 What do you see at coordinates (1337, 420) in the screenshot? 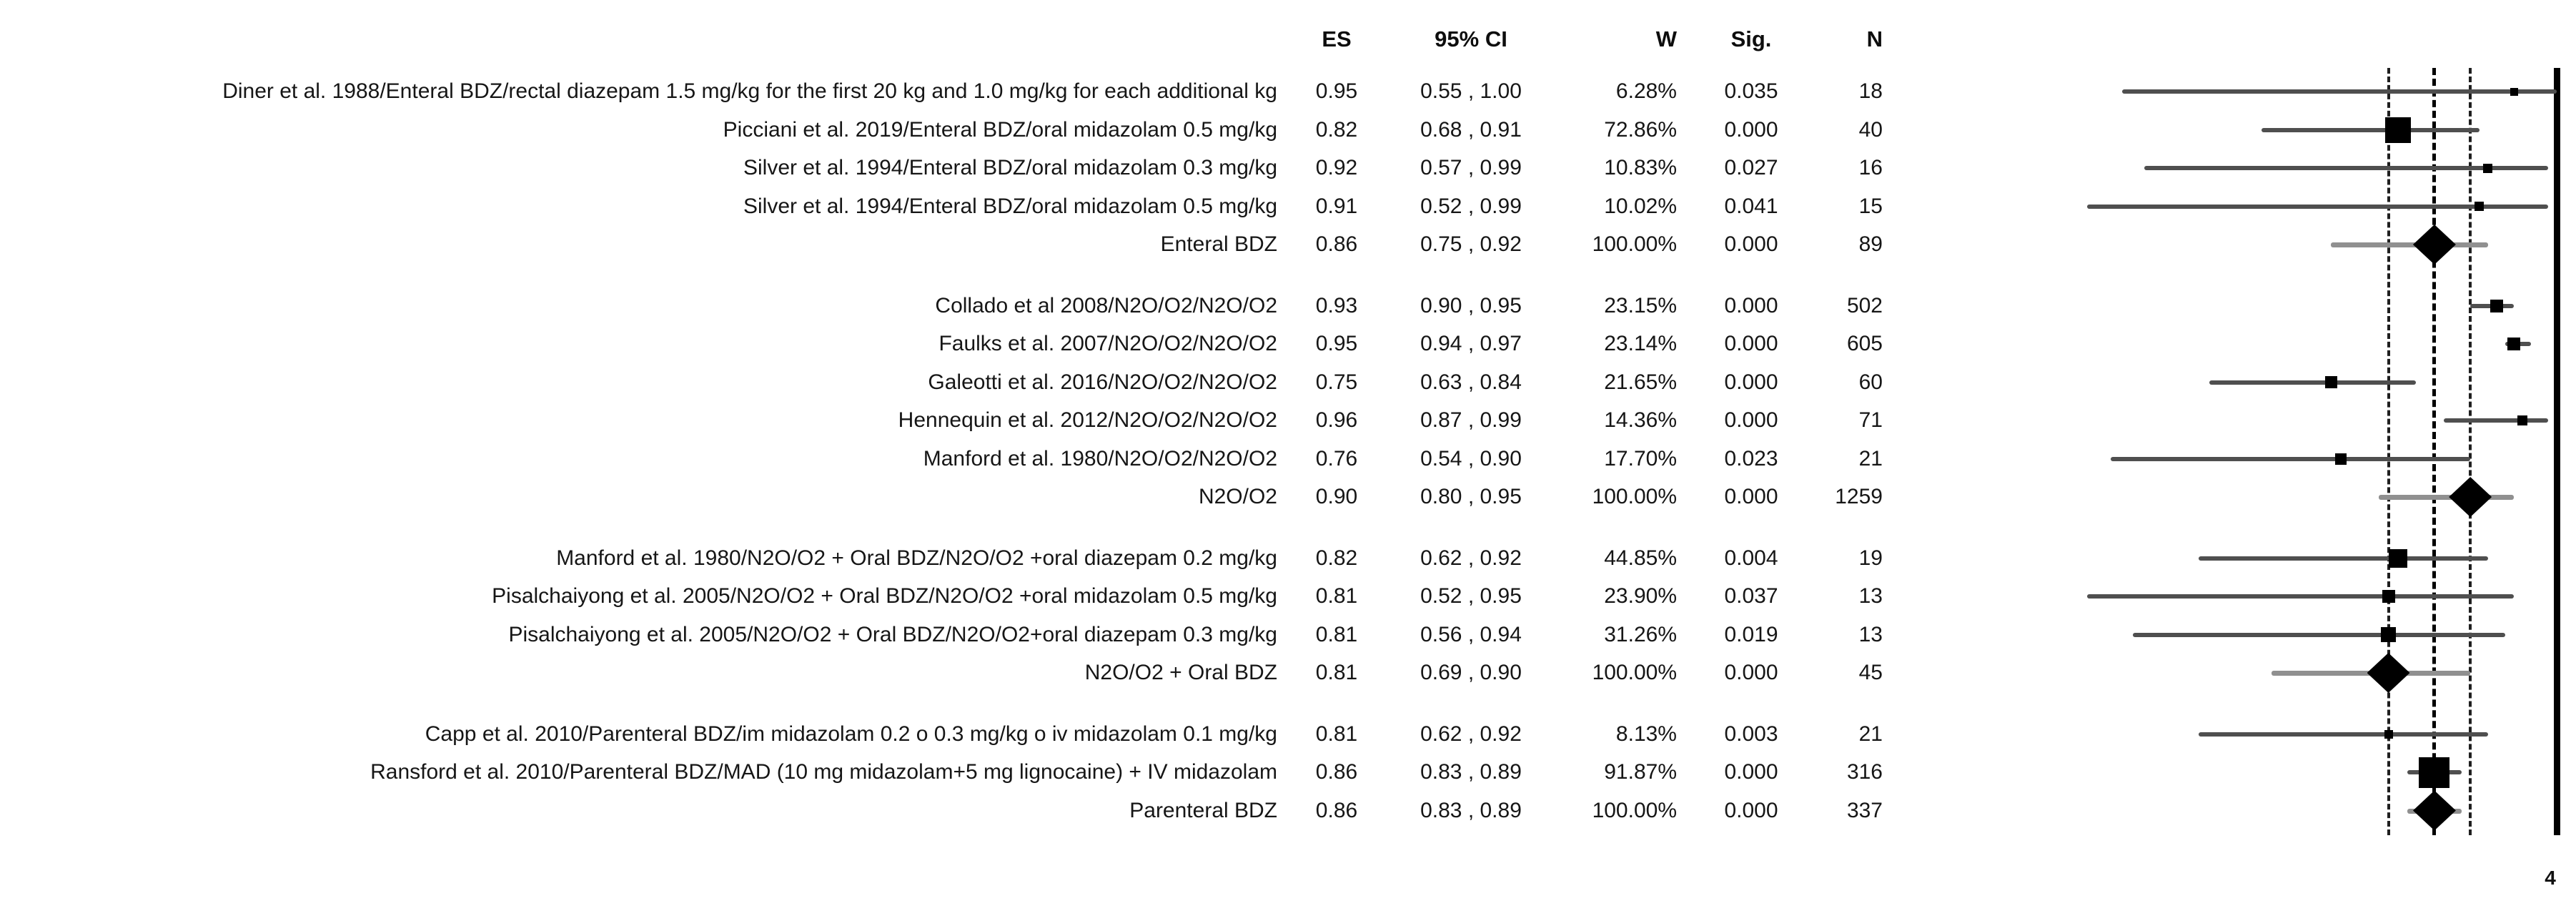
I see `es-value: 0.96` at bounding box center [1337, 420].